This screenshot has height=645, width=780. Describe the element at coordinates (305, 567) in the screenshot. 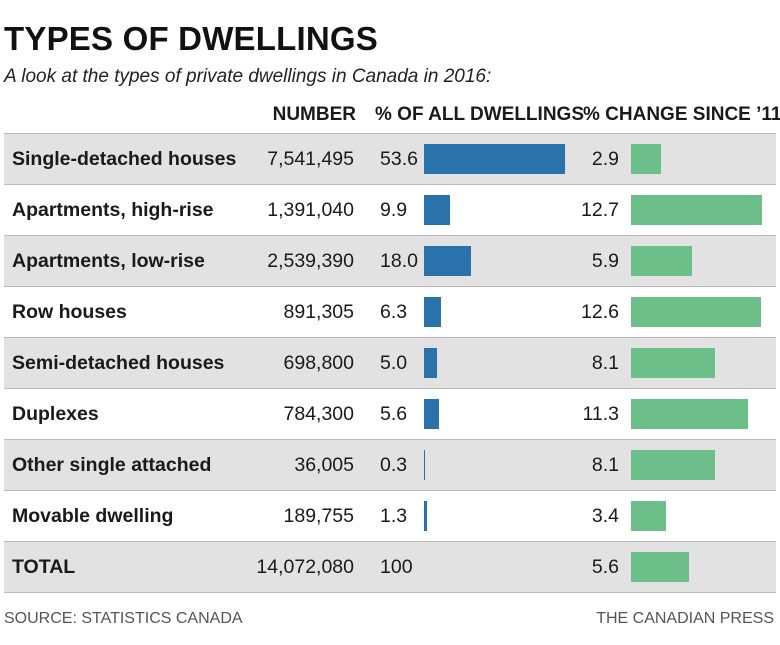

I see `dwelling-count: 14,072,080` at that location.